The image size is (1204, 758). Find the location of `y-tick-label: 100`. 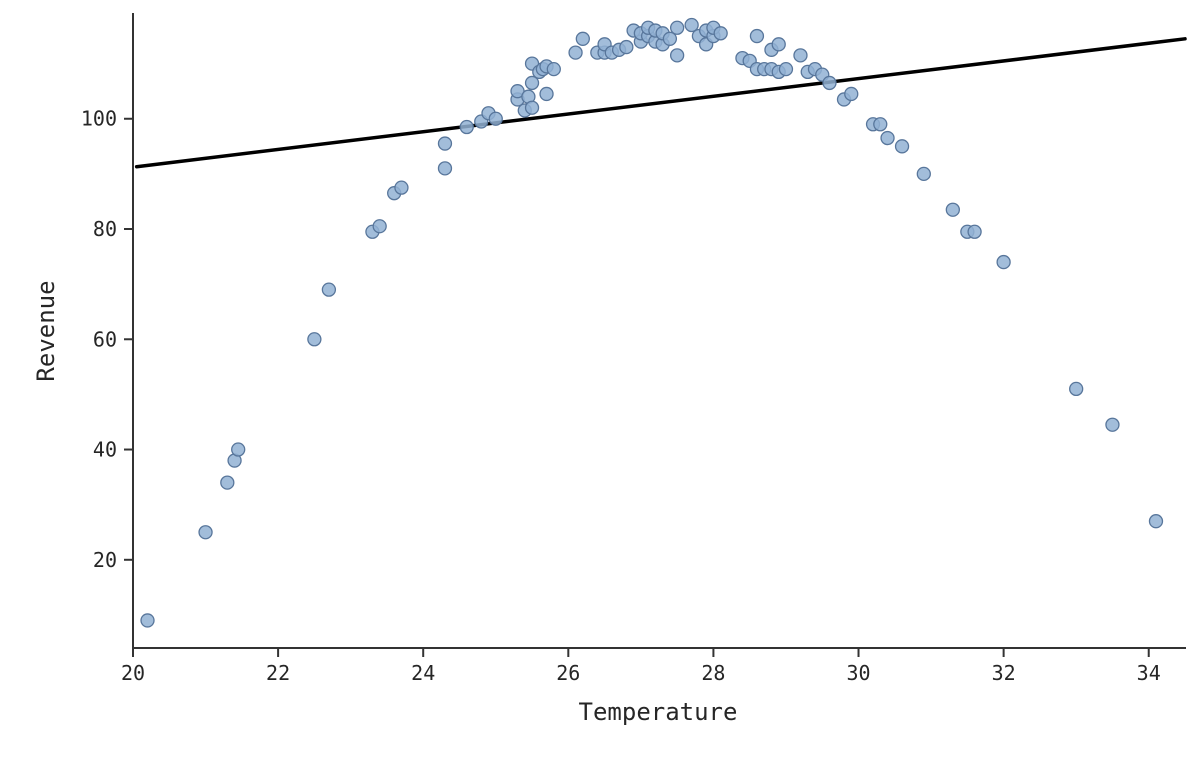

y-tick-label: 100 is located at coordinates (99, 119).